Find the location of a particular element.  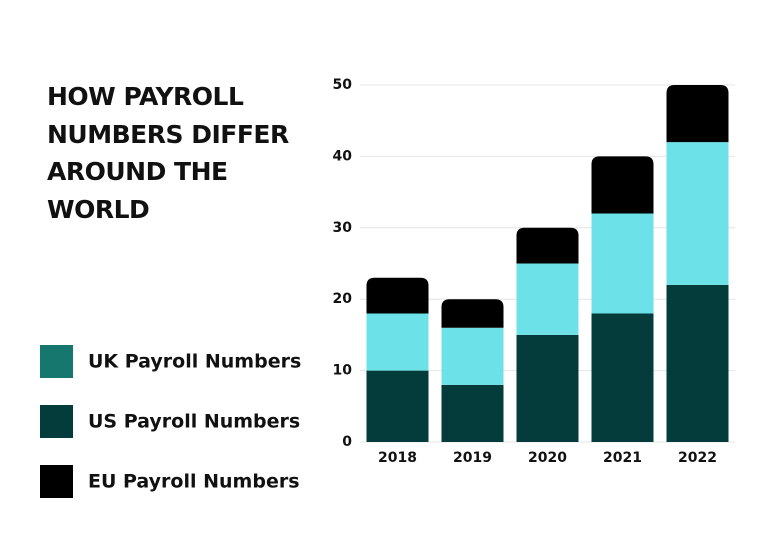

y-tick-label: 30 is located at coordinates (343, 228).